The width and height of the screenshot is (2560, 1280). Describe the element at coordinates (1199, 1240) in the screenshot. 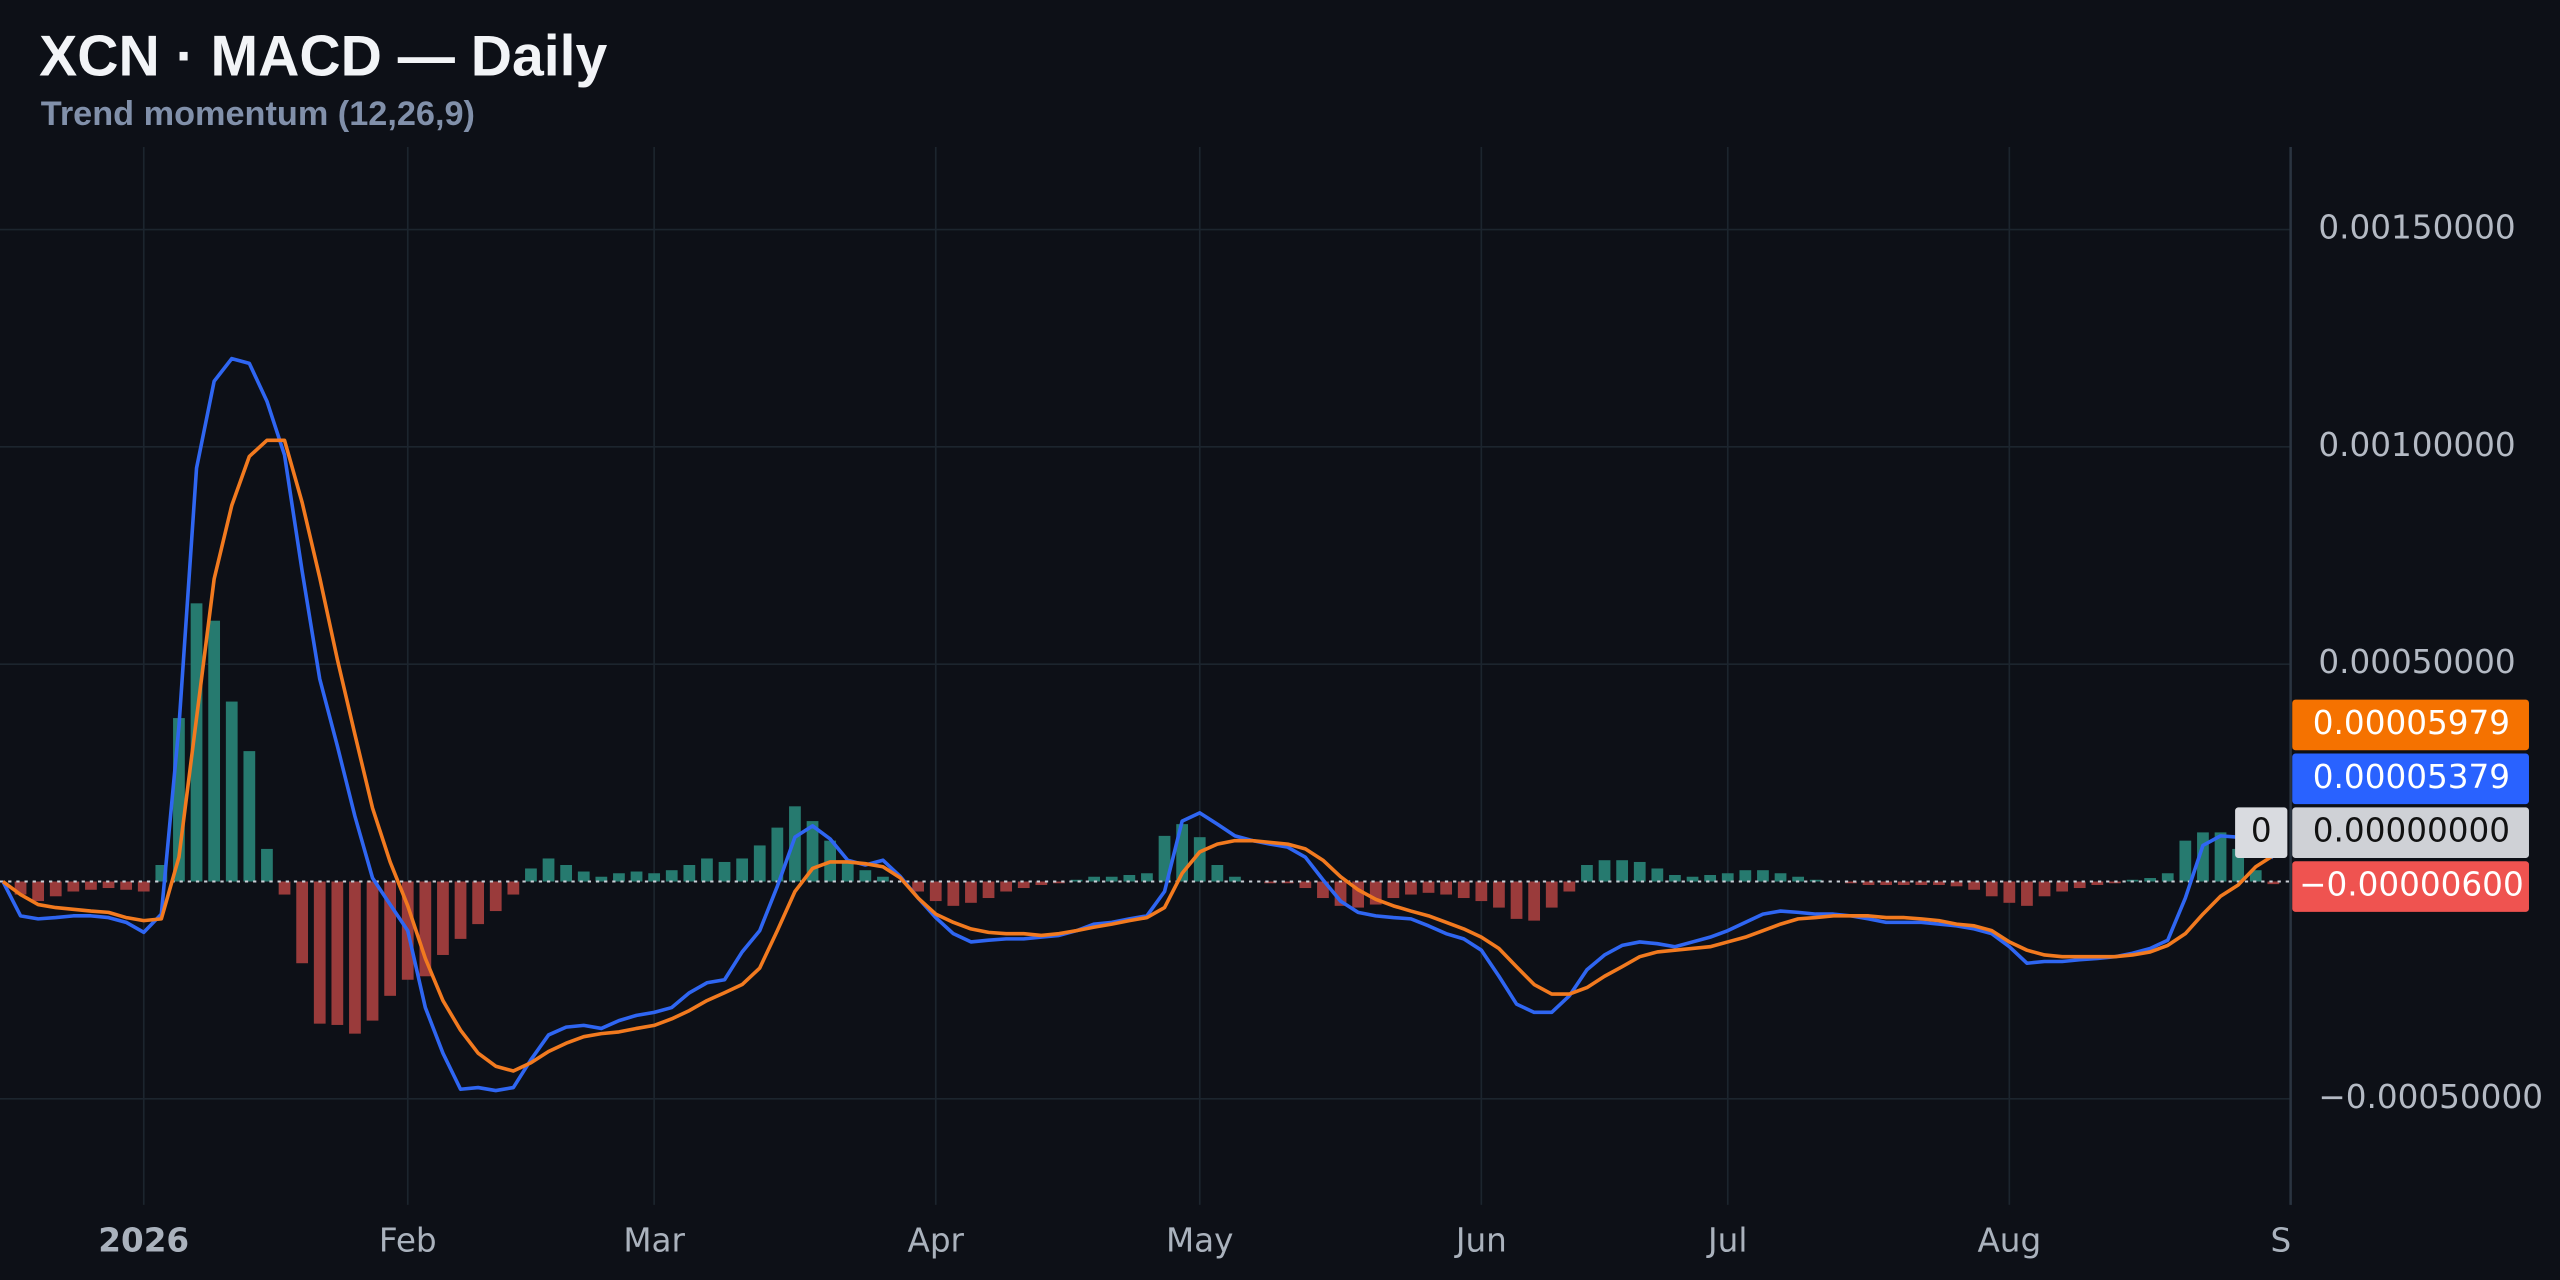

I see `x-tick-label: May` at that location.